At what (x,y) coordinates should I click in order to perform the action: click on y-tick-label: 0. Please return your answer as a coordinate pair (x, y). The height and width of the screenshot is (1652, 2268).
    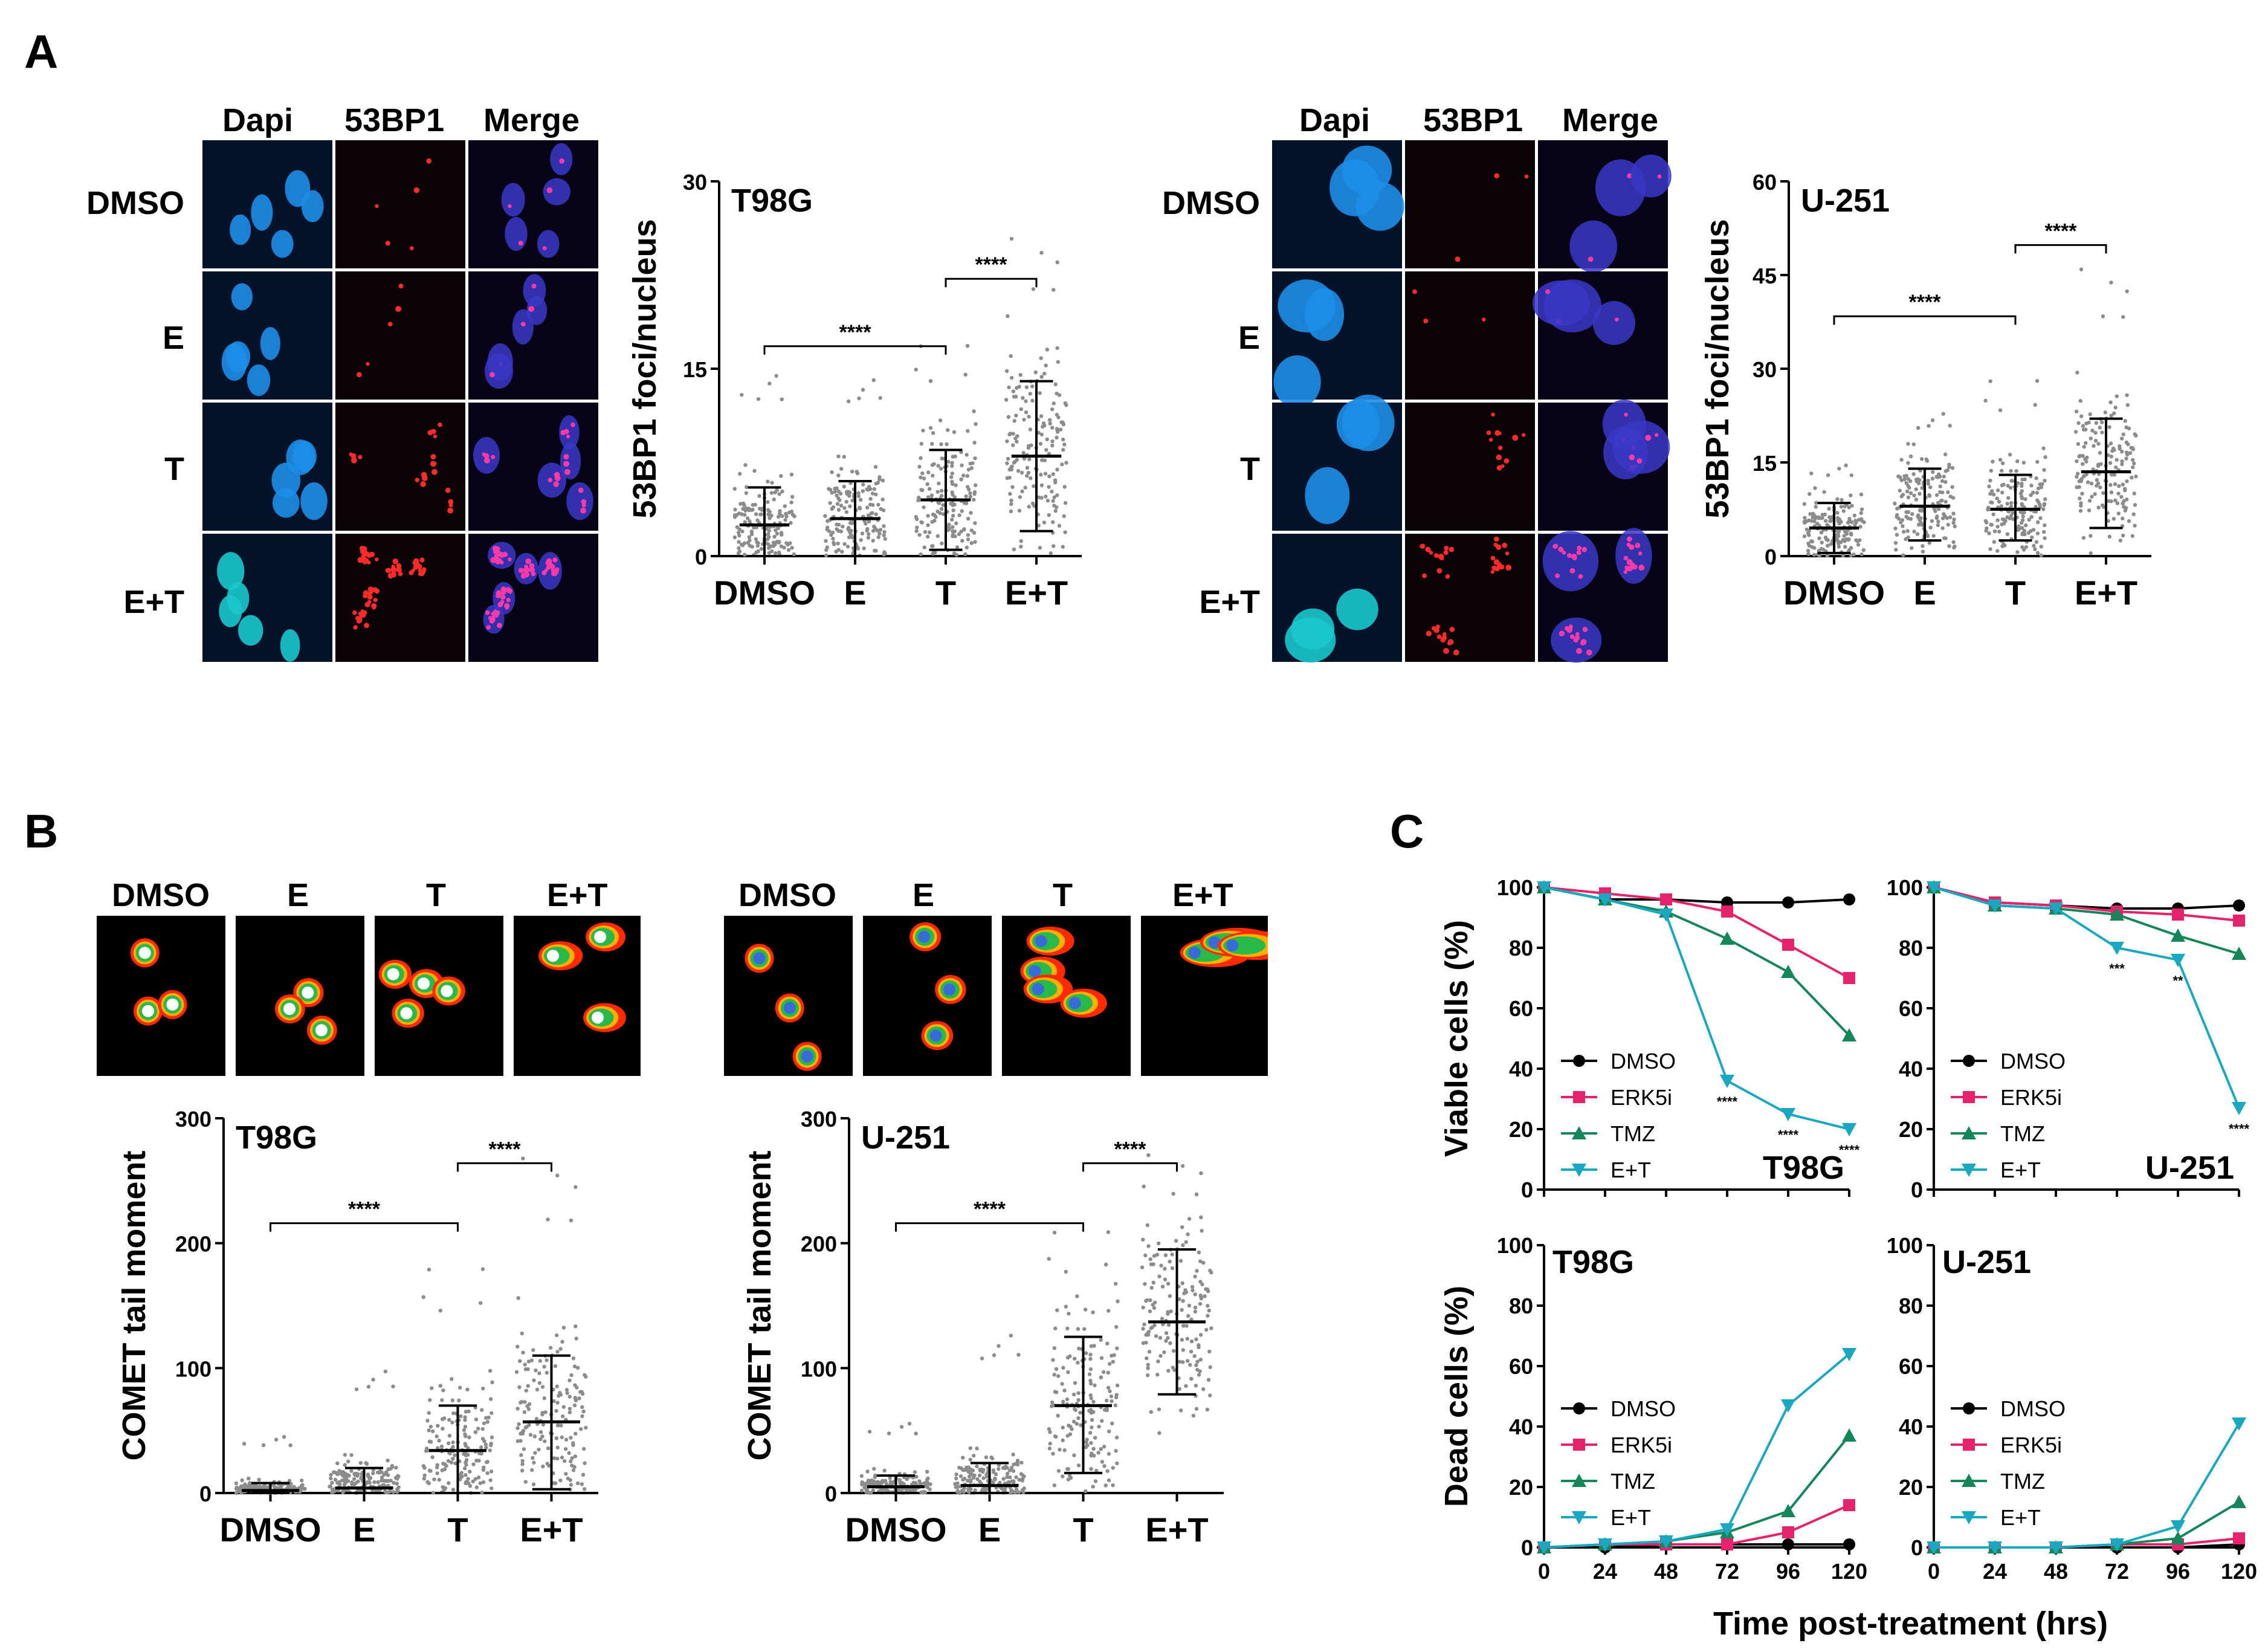
    Looking at the image, I should click on (1527, 1547).